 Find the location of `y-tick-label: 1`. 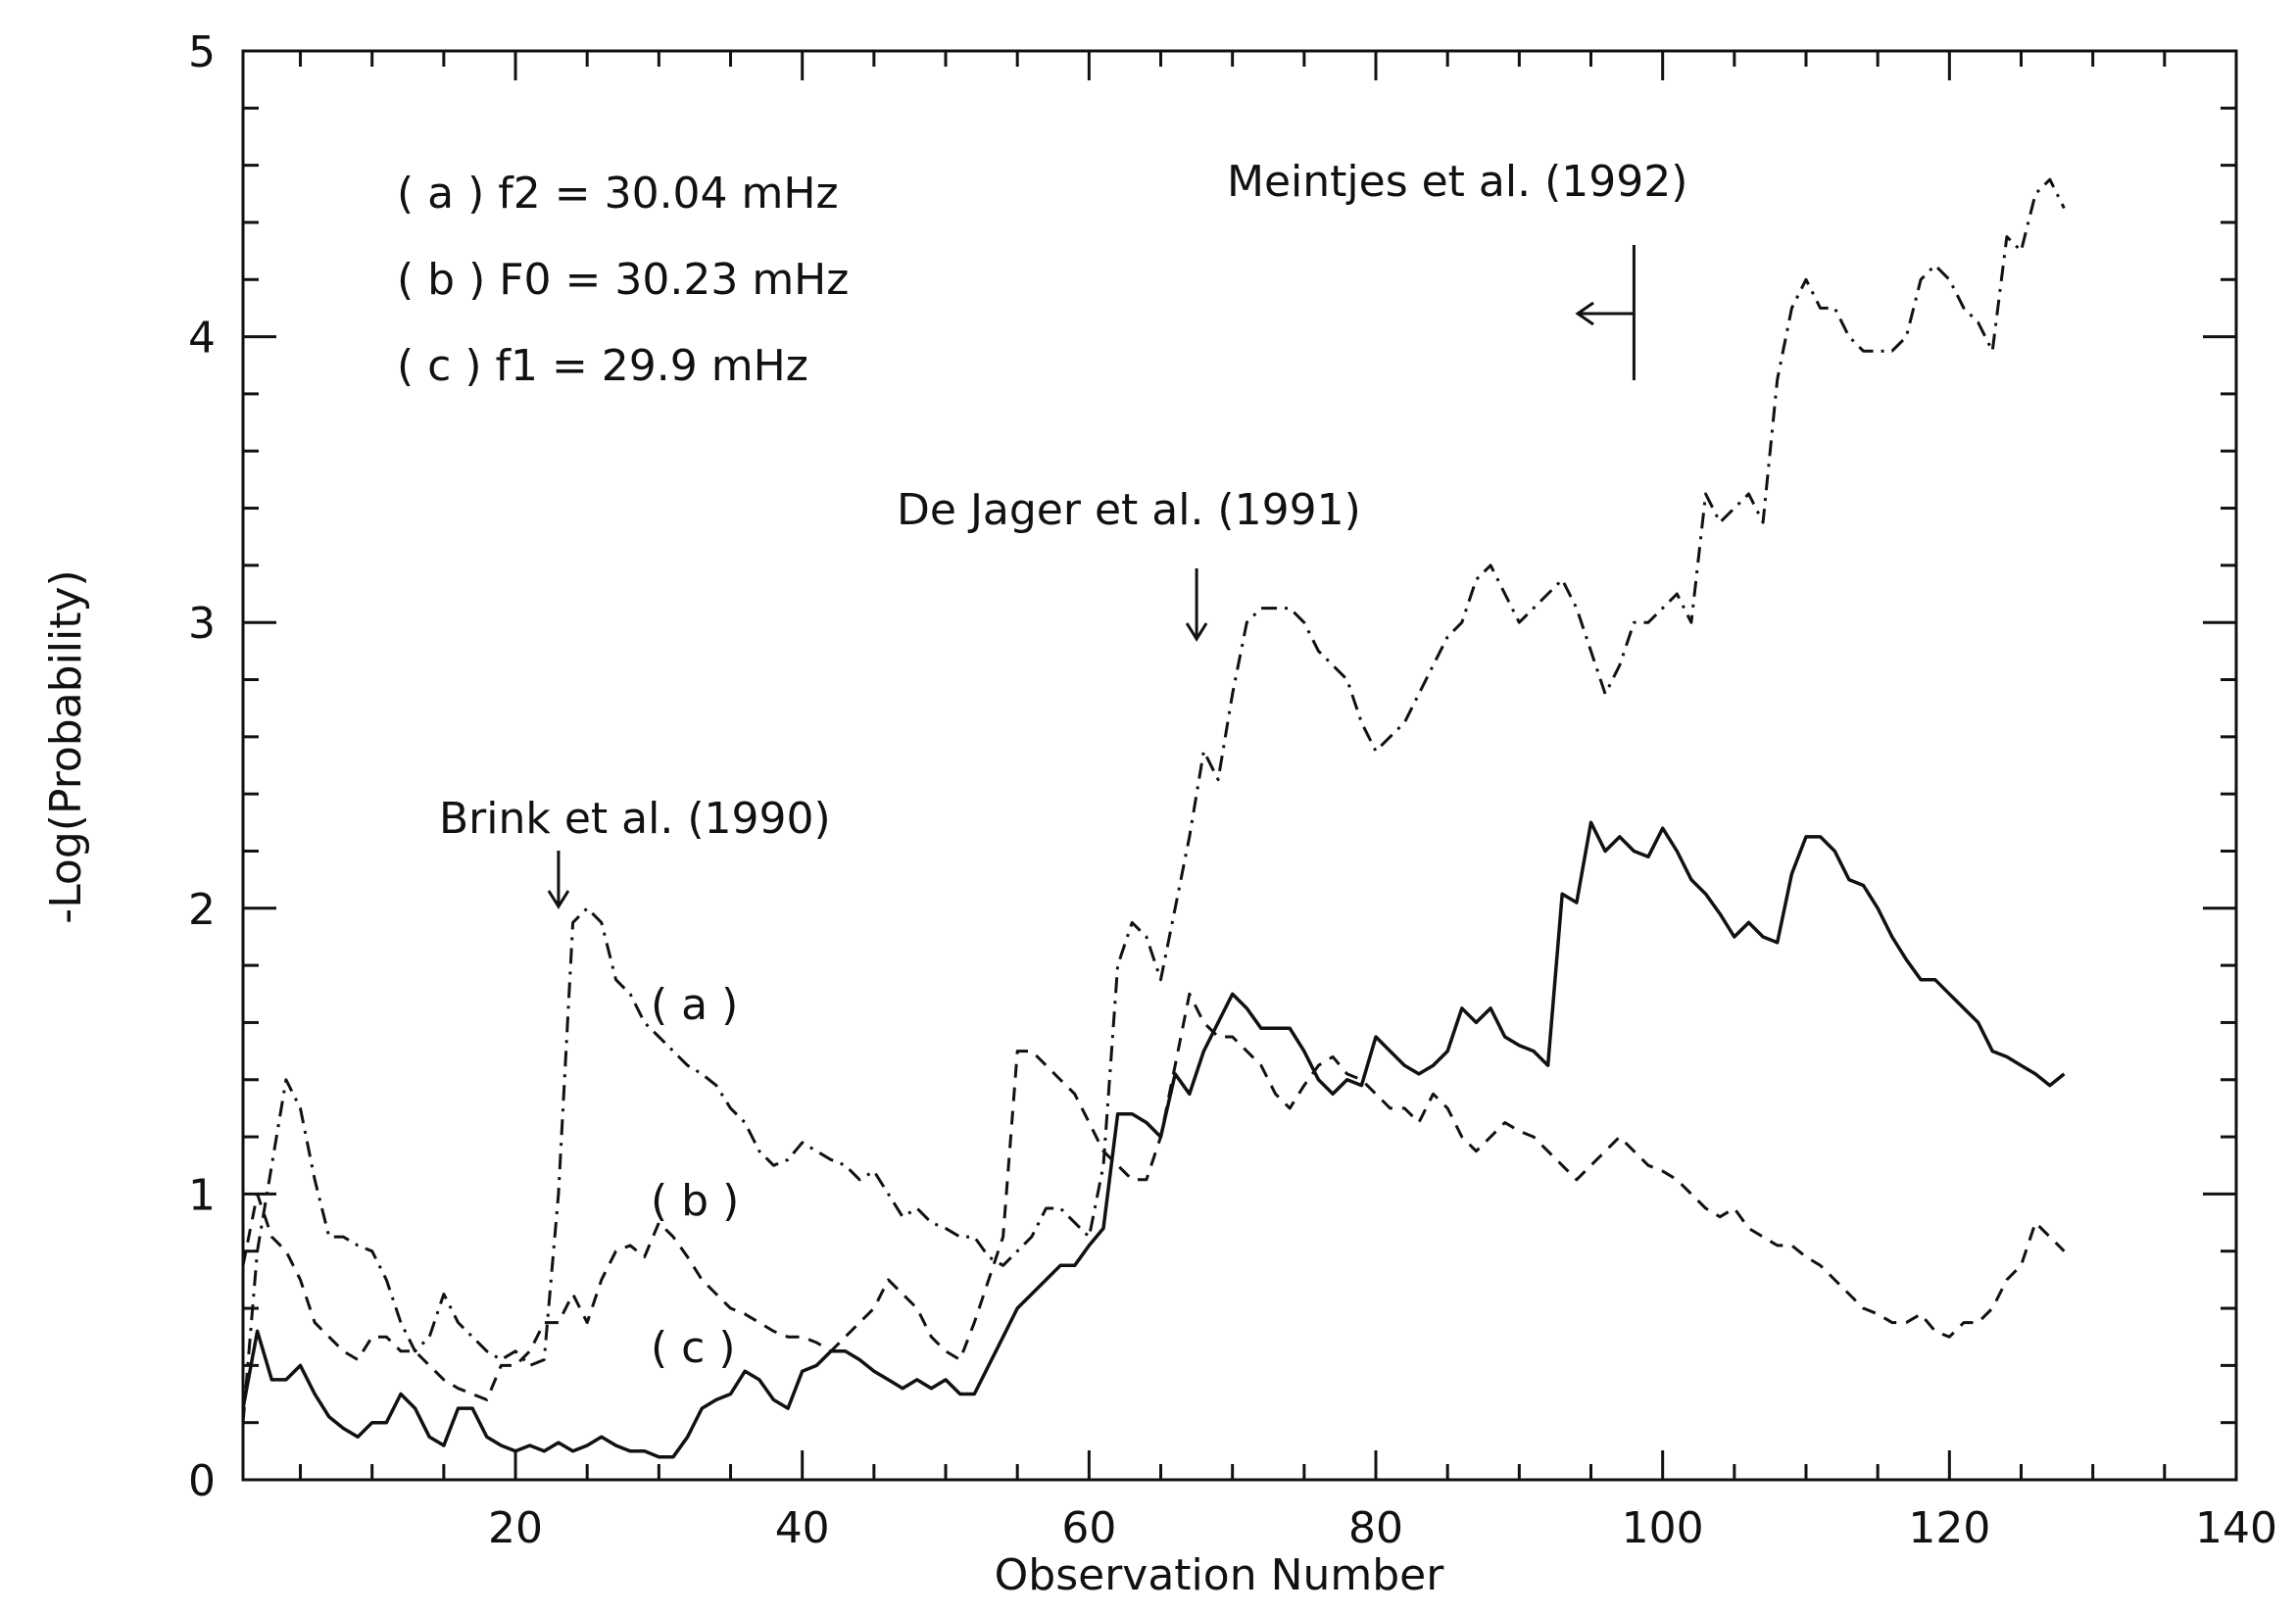

y-tick-label: 1 is located at coordinates (202, 1195).